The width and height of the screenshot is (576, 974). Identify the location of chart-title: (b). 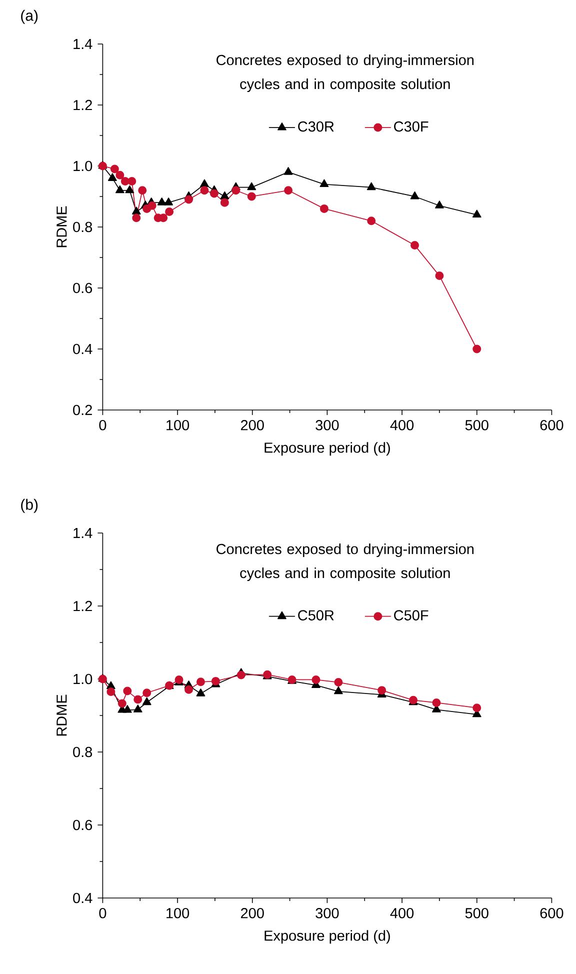
(29, 505).